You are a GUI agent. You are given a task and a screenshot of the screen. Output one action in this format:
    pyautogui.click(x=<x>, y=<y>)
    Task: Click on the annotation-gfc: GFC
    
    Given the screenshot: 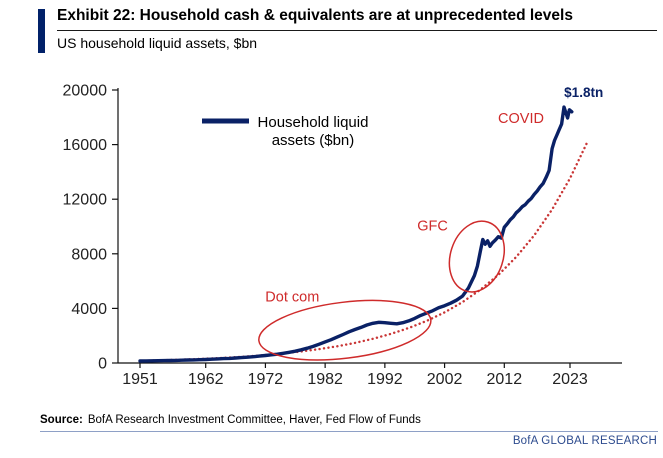 What is the action you would take?
    pyautogui.click(x=432, y=227)
    